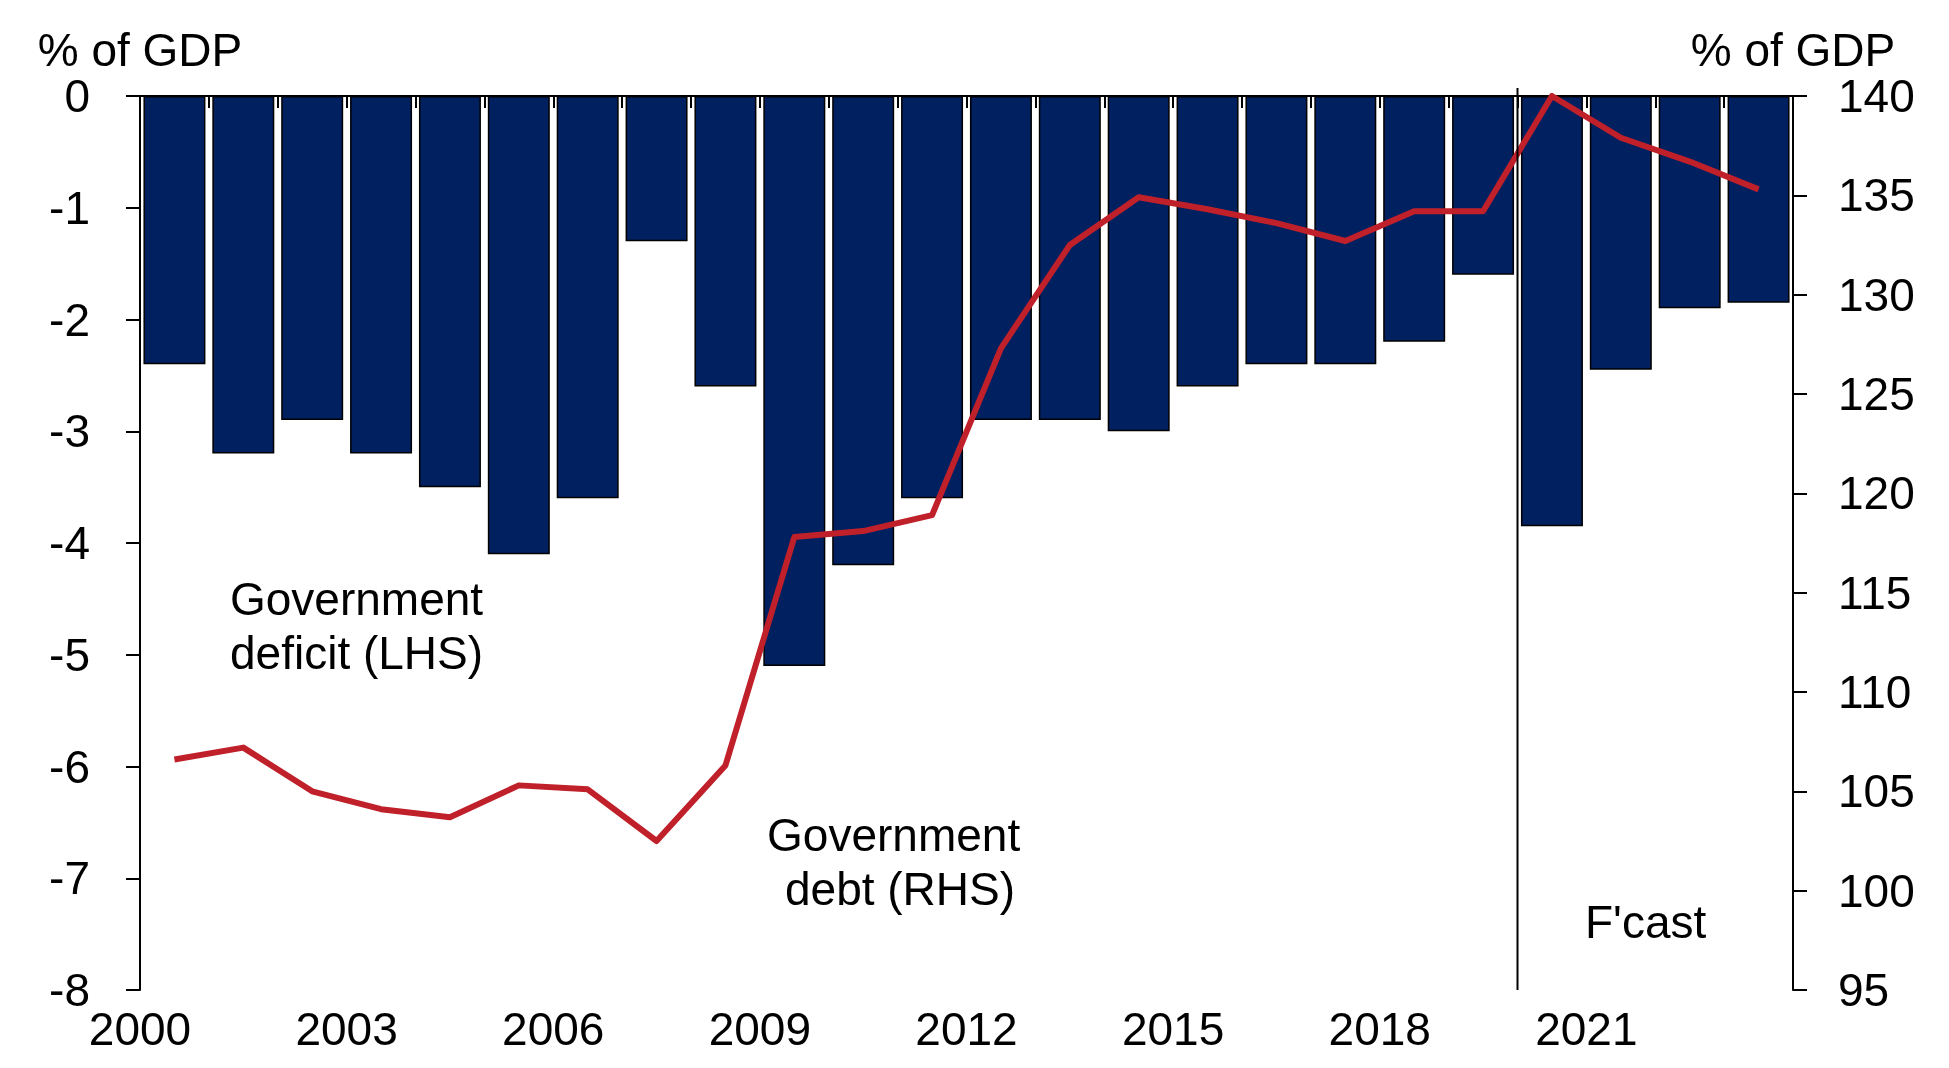  Describe the element at coordinates (69, 878) in the screenshot. I see `y-tick-label: -7` at that location.